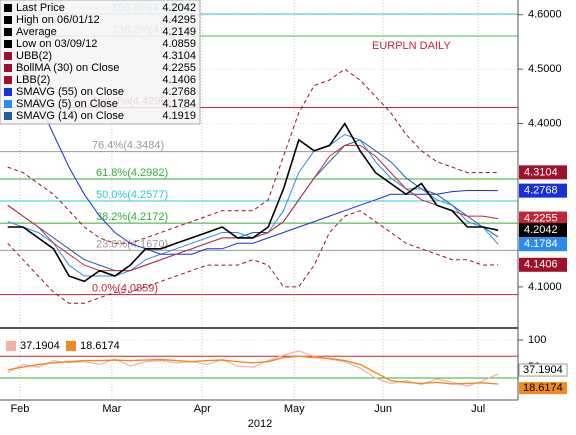  I want to click on lower-legend-value: 18.6174, so click(100, 346).